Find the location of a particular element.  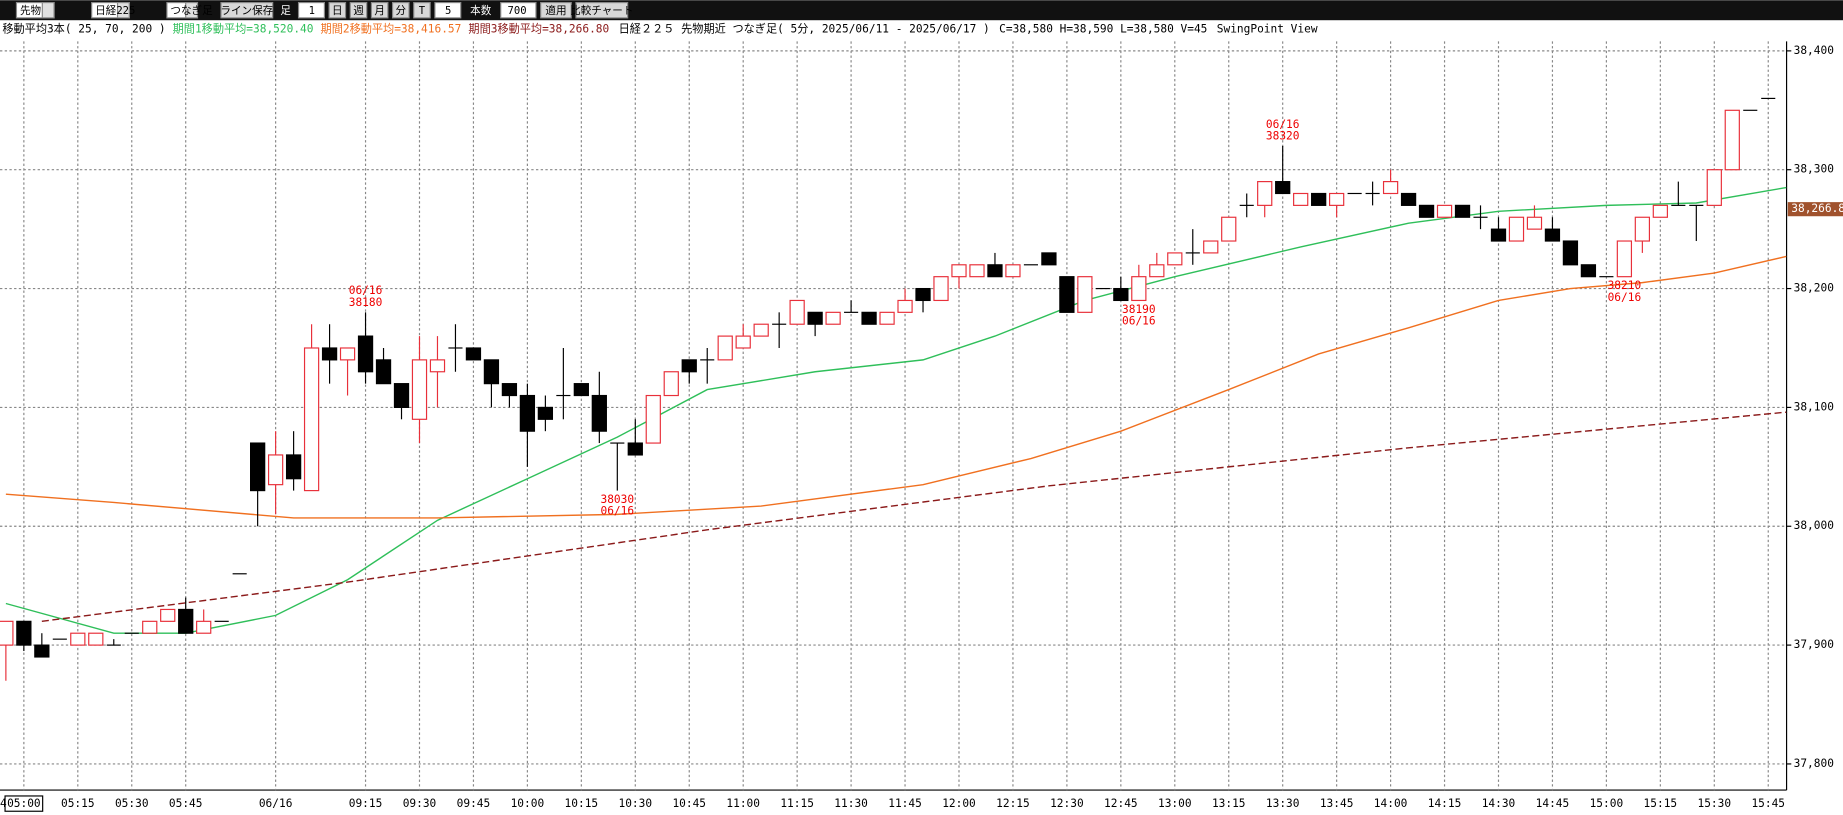

info-title: 移動平均3本( 25, 70, 200 ) is located at coordinates (83, 29).